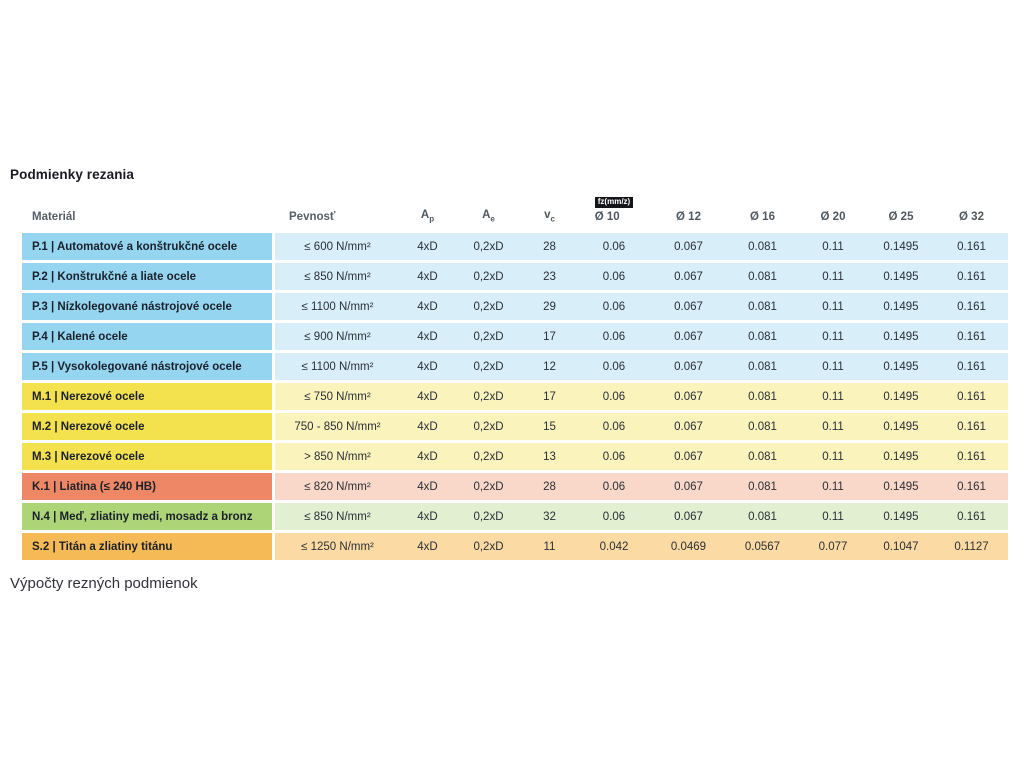 Image resolution: width=1024 pixels, height=768 pixels. What do you see at coordinates (901, 546) in the screenshot?
I see `cell-fz-d25: 0.1047` at bounding box center [901, 546].